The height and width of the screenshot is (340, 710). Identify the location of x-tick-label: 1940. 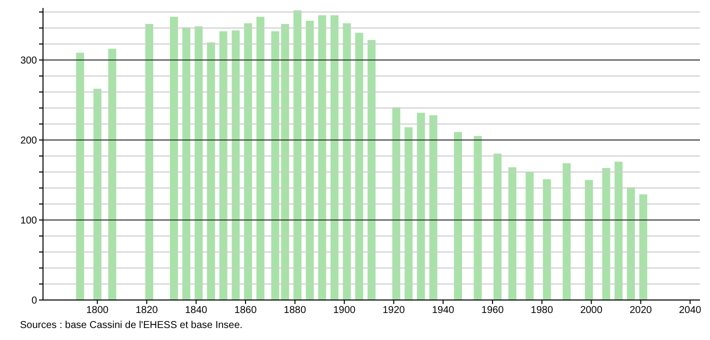
(443, 310).